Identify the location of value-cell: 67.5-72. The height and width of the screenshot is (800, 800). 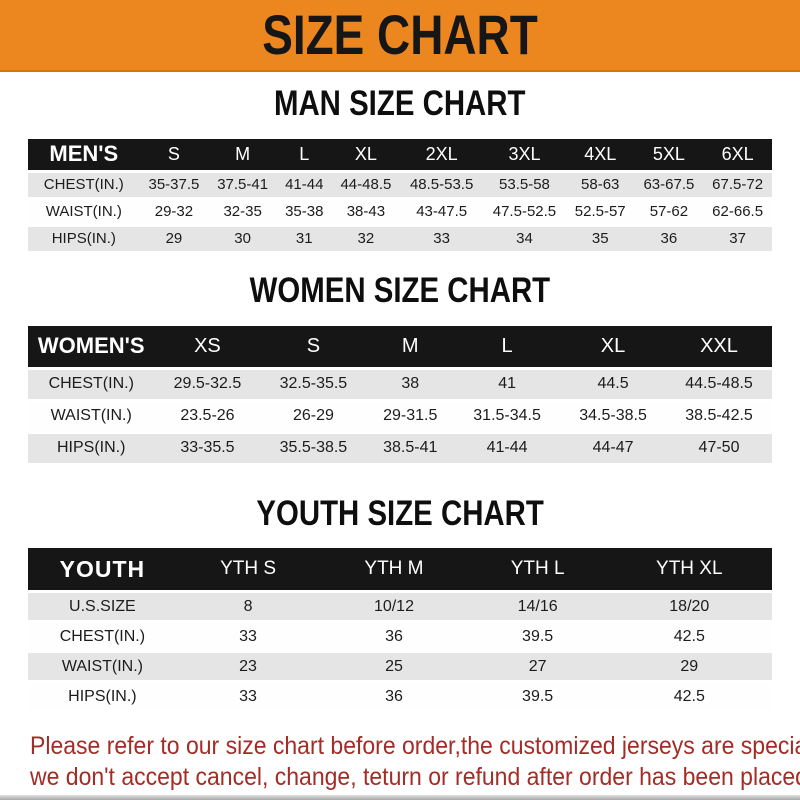
(737, 184).